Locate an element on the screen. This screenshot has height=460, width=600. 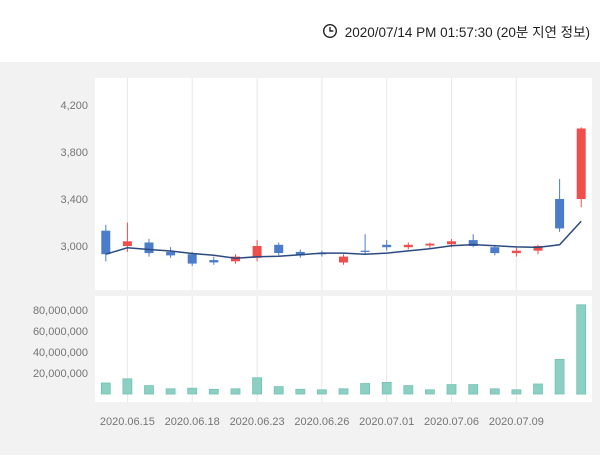
volume-tick-label: 40,000,000 is located at coordinates (60, 353).